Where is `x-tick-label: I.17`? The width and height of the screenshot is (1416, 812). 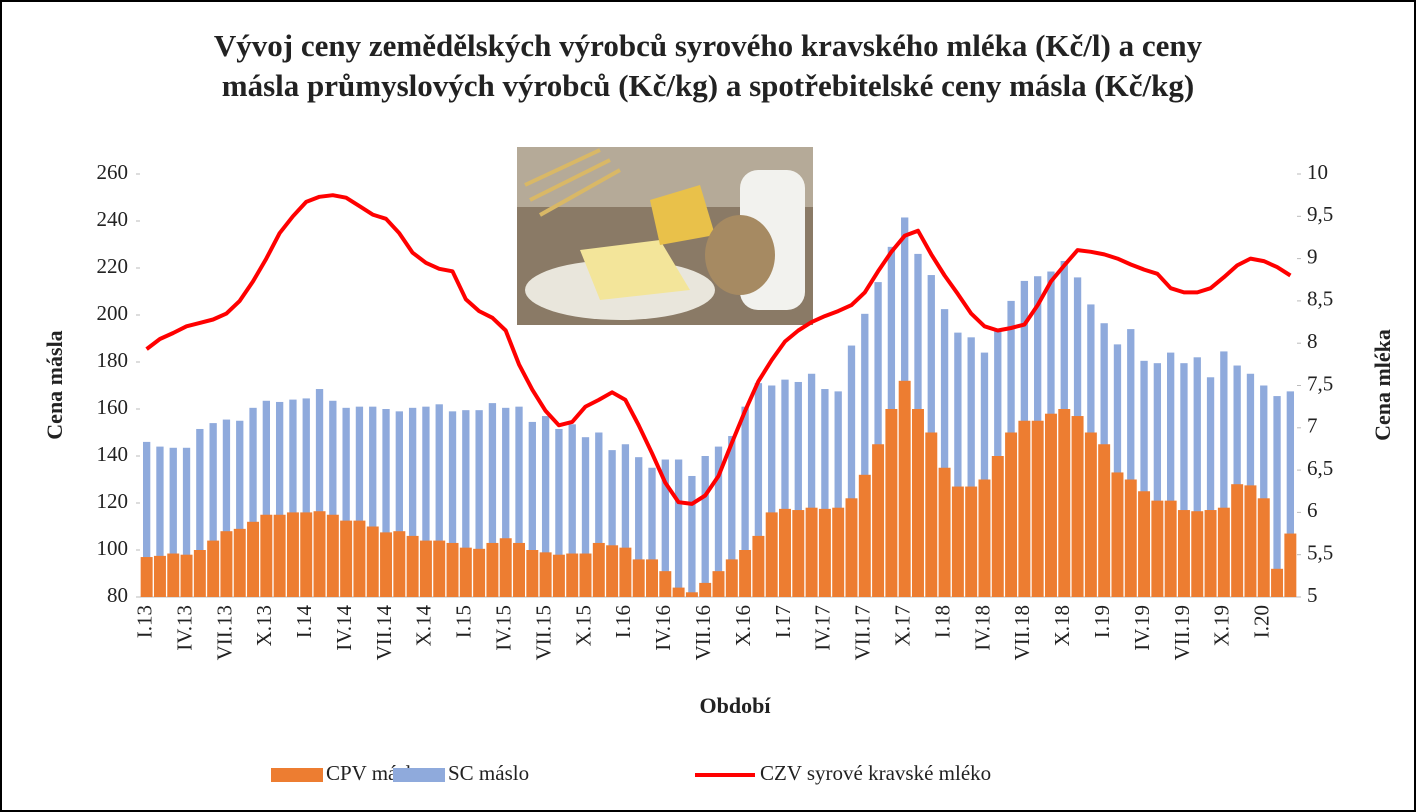
x-tick-label: I.17 is located at coordinates (783, 621).